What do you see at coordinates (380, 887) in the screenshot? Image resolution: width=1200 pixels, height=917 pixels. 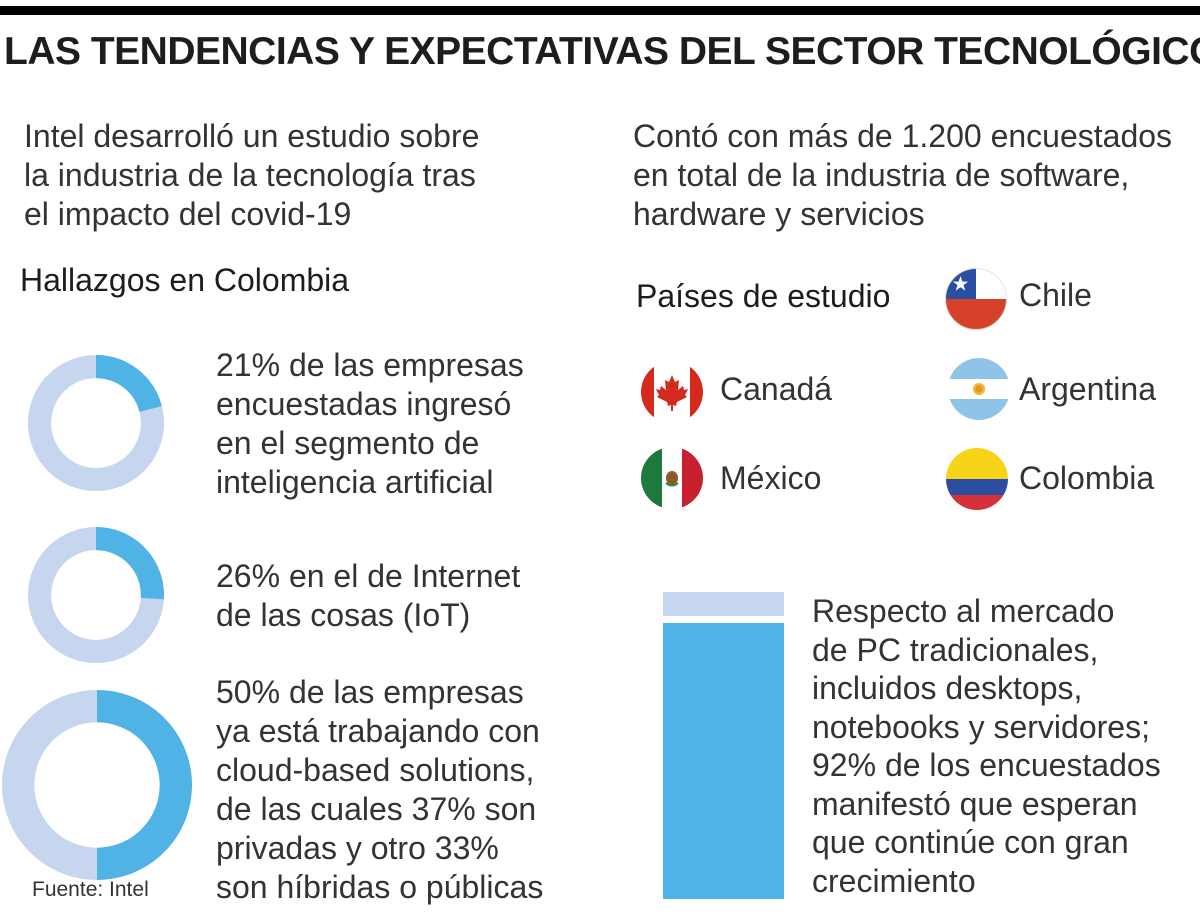 I see `stat-line: son híbridas o públicas` at bounding box center [380, 887].